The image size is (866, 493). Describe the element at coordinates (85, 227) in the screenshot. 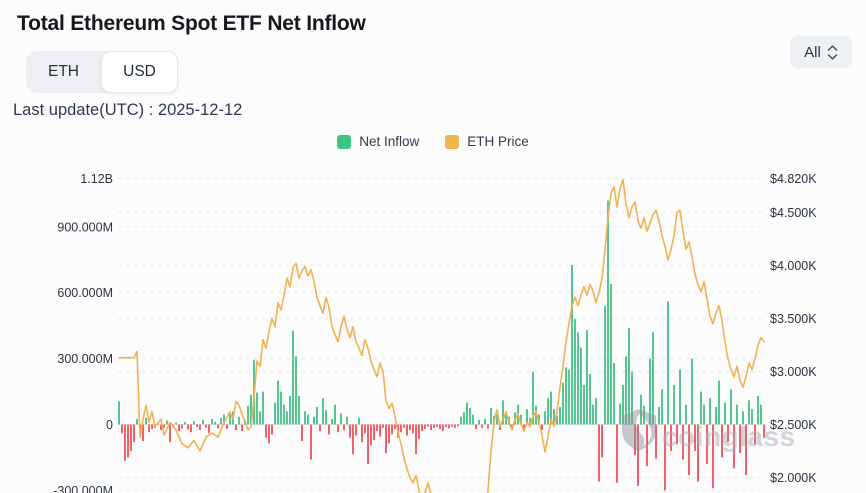

I see `left-axis-tick: 900.000M` at that location.